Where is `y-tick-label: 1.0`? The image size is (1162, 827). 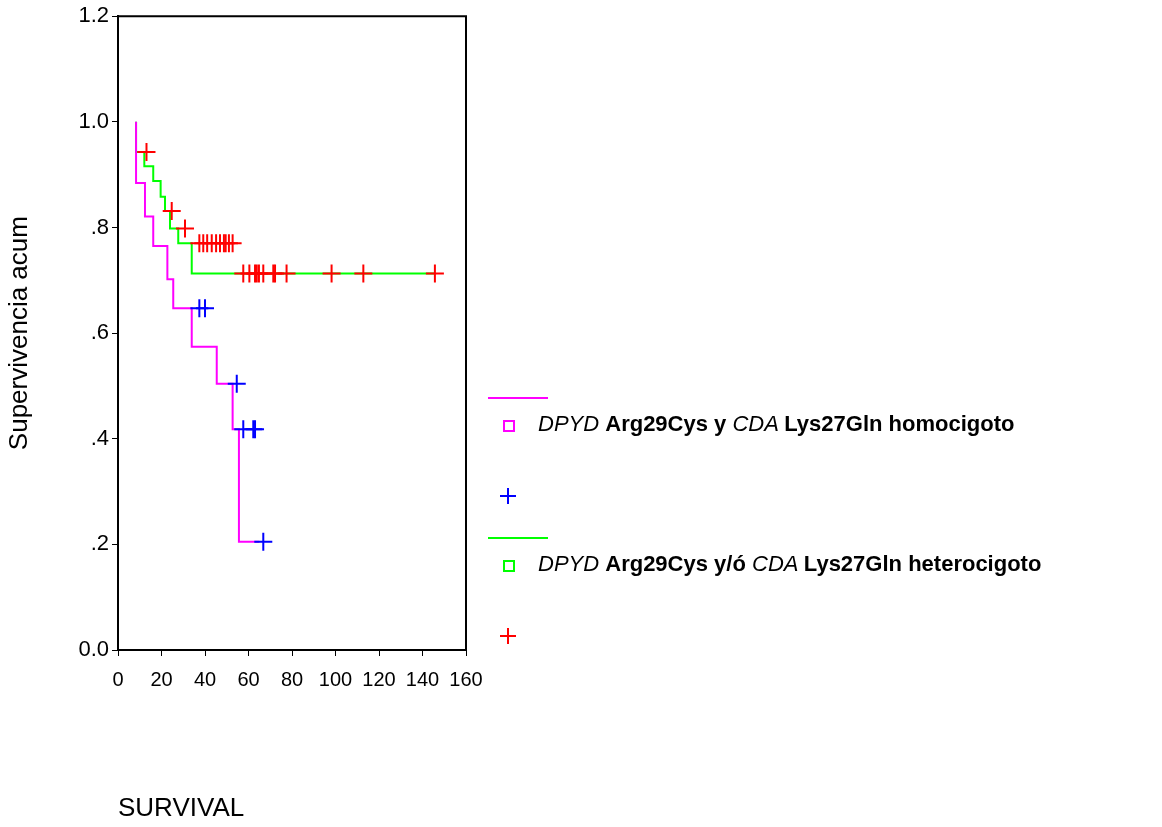 y-tick-label: 1.0 is located at coordinates (93, 120).